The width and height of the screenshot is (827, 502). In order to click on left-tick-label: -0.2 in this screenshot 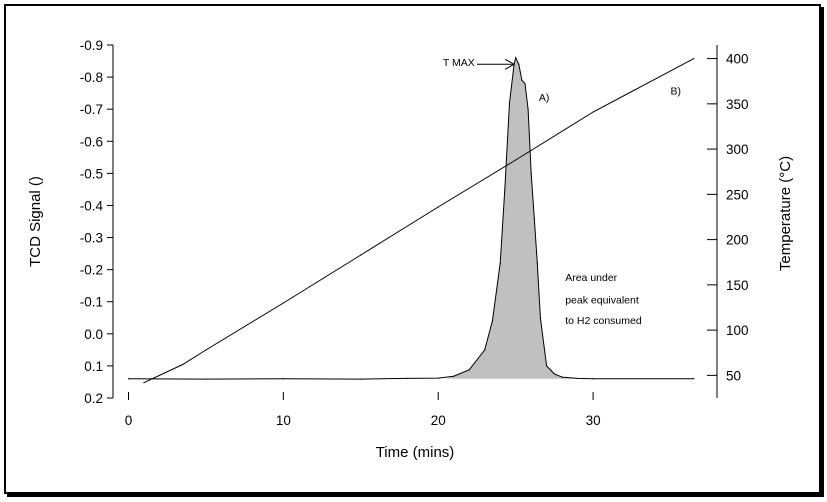, I will do `click(91, 270)`.